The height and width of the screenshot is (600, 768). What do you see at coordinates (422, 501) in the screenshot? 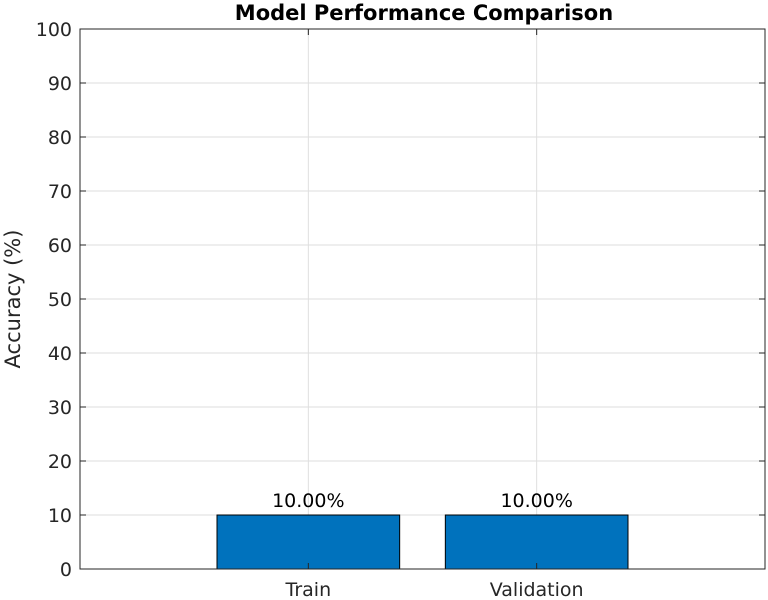
I see `data-labels: 10.00% 10.00%` at bounding box center [422, 501].